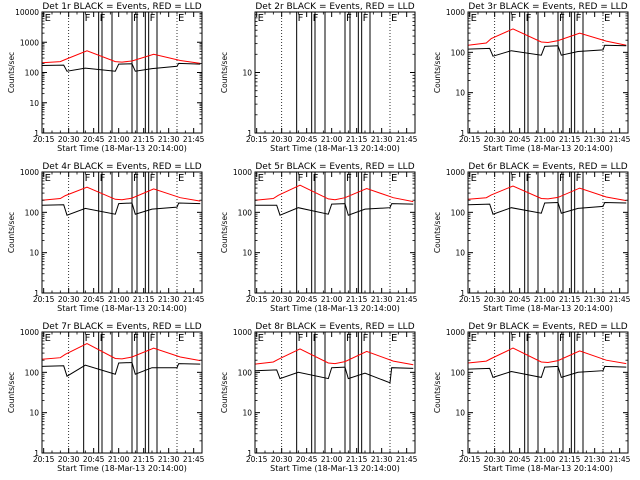  What do you see at coordinates (27, 12) in the screenshot?
I see `y-tick-label: 10000` at bounding box center [27, 12].